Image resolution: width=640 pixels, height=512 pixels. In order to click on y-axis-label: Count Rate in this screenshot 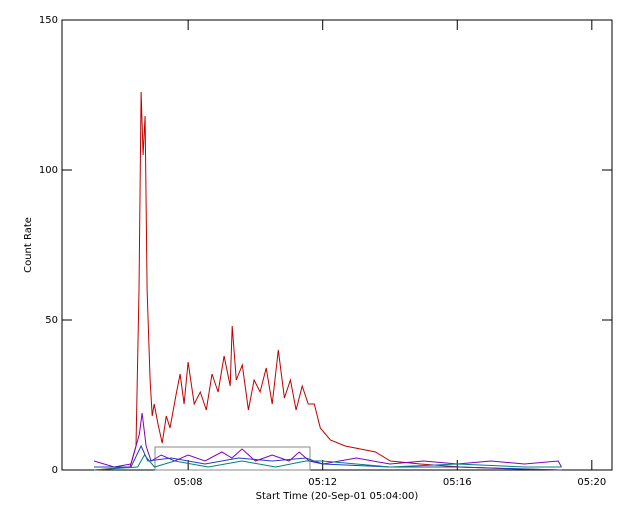, I will do `click(28, 245)`.